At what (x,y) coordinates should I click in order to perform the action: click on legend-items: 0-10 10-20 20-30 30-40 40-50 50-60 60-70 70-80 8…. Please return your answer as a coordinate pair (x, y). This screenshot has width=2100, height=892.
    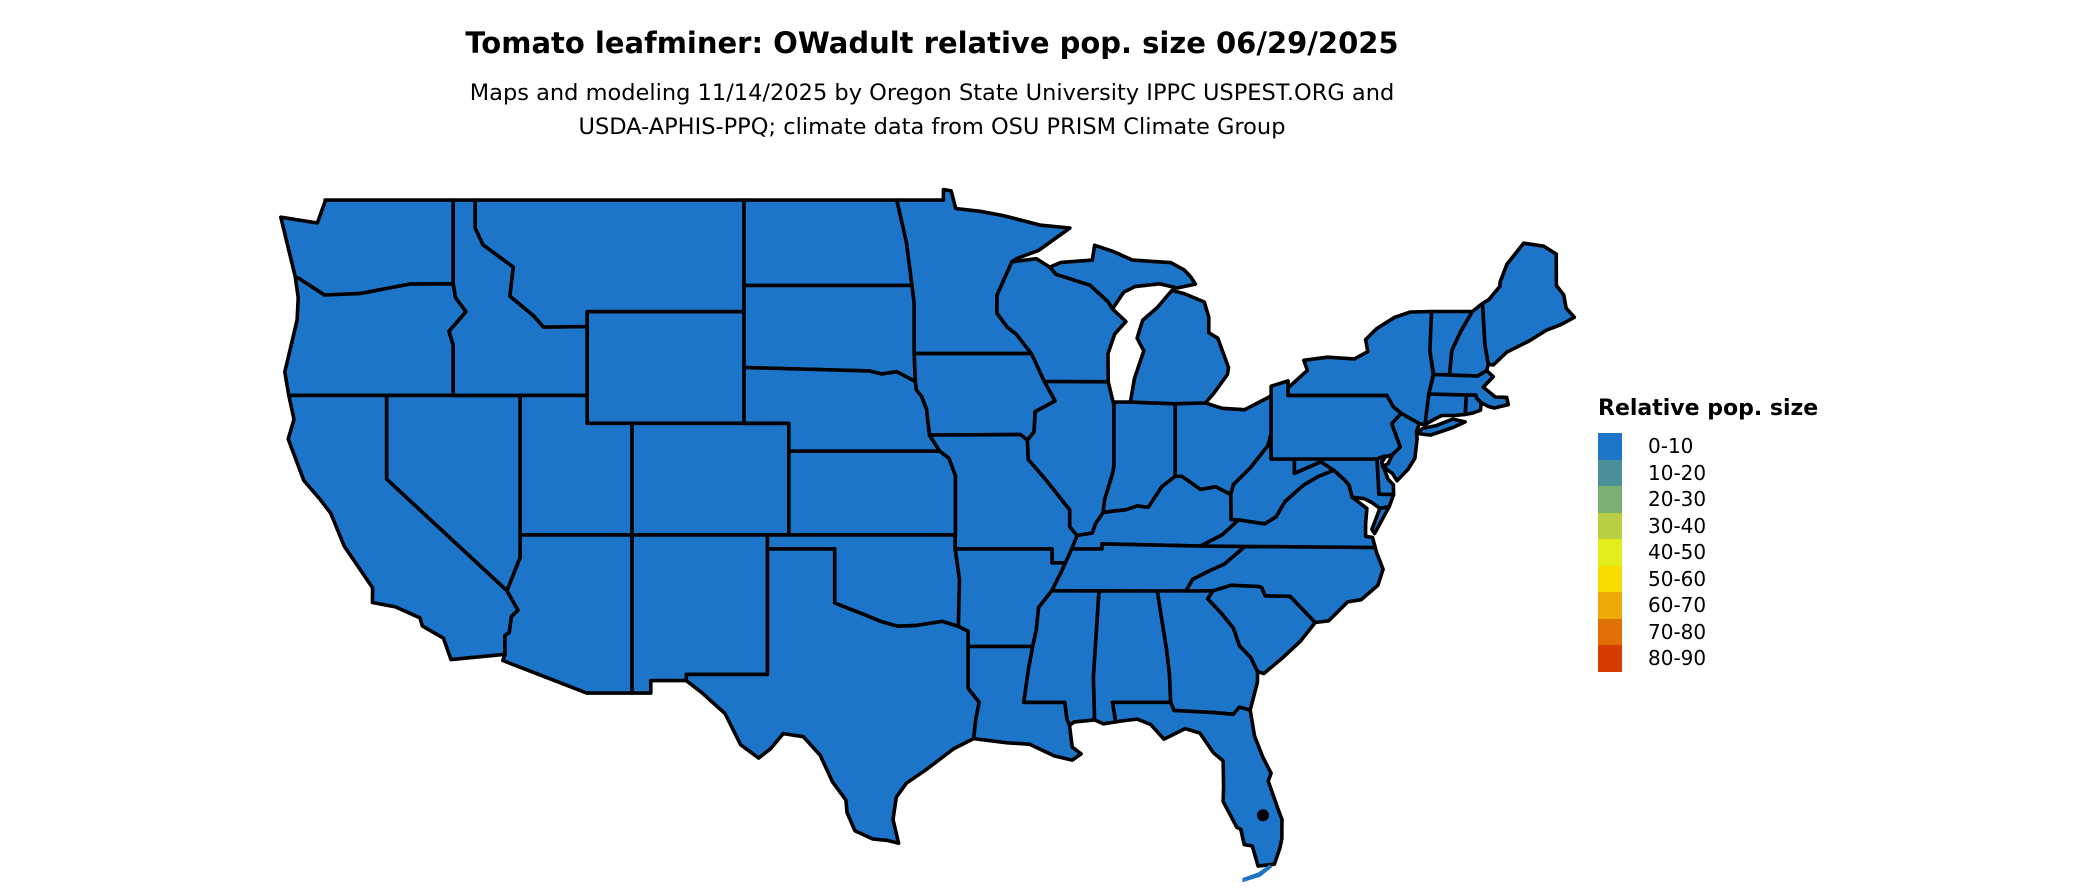
    Looking at the image, I should click on (1728, 552).